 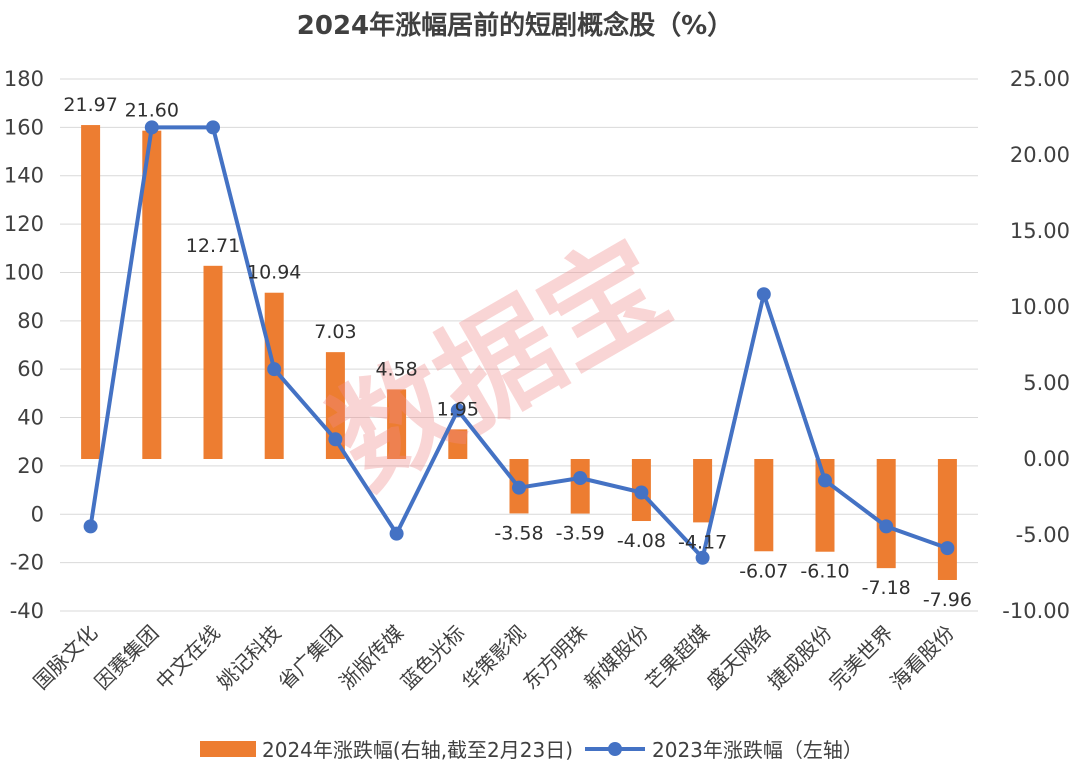 What do you see at coordinates (310, 658) in the screenshot?
I see `category-label: 省广集团` at bounding box center [310, 658].